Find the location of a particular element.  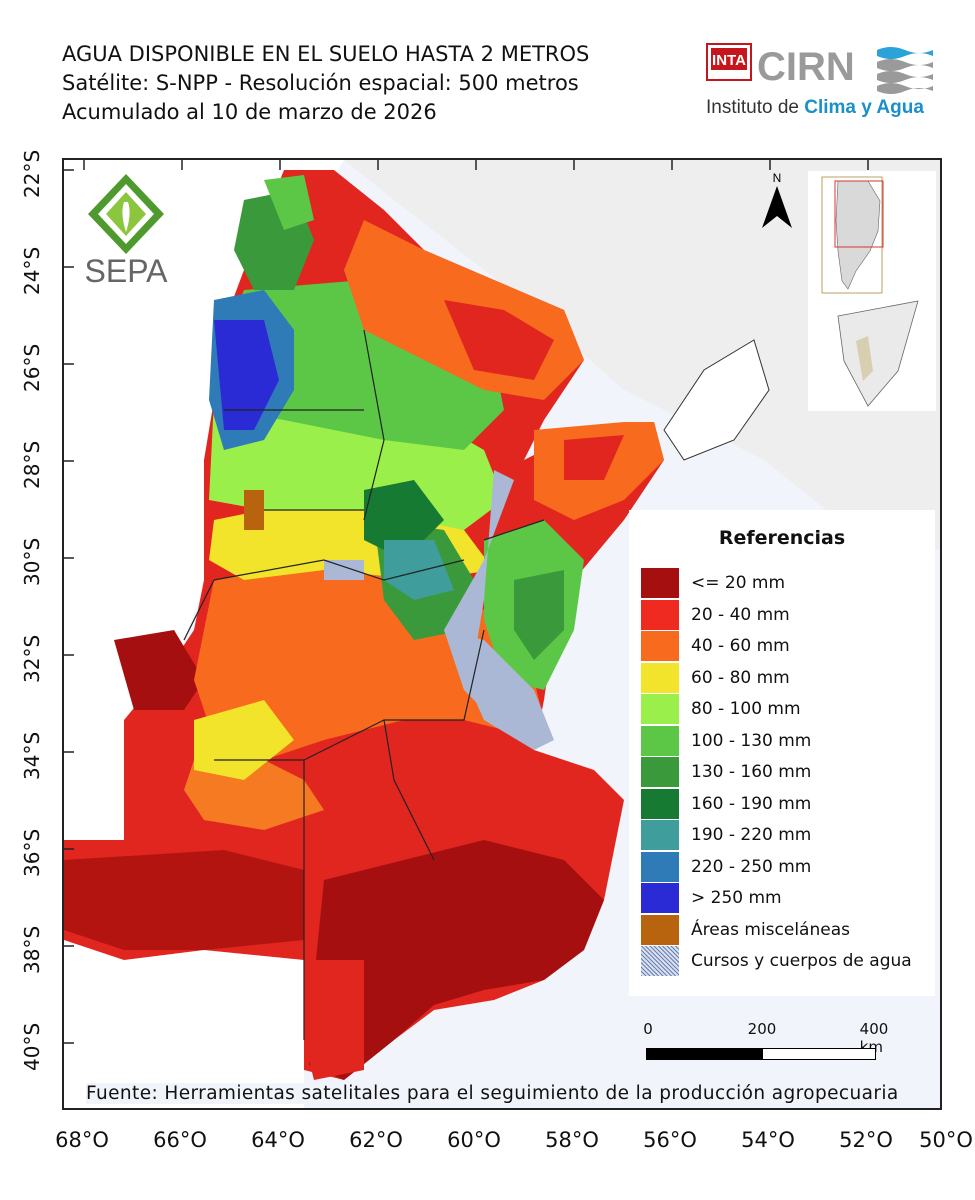

svg-text: Instituto de Clima y Agua is located at coordinates (815, 107).